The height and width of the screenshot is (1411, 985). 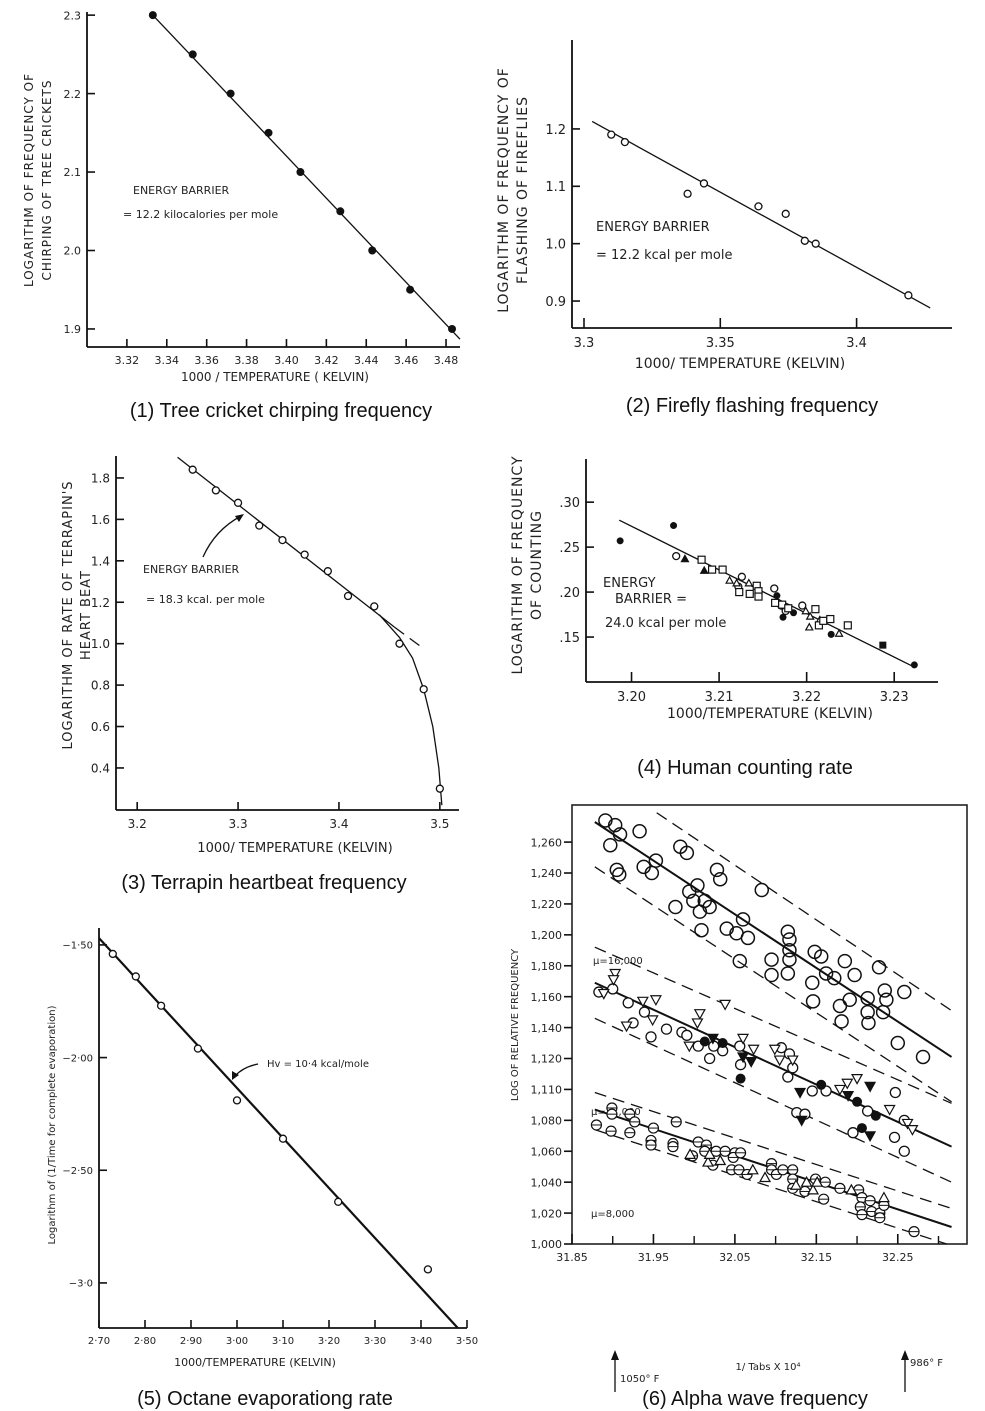 I want to click on x-axis-title: 1000 / TEMPERATURE ( KELVIN), so click(x=275, y=377).